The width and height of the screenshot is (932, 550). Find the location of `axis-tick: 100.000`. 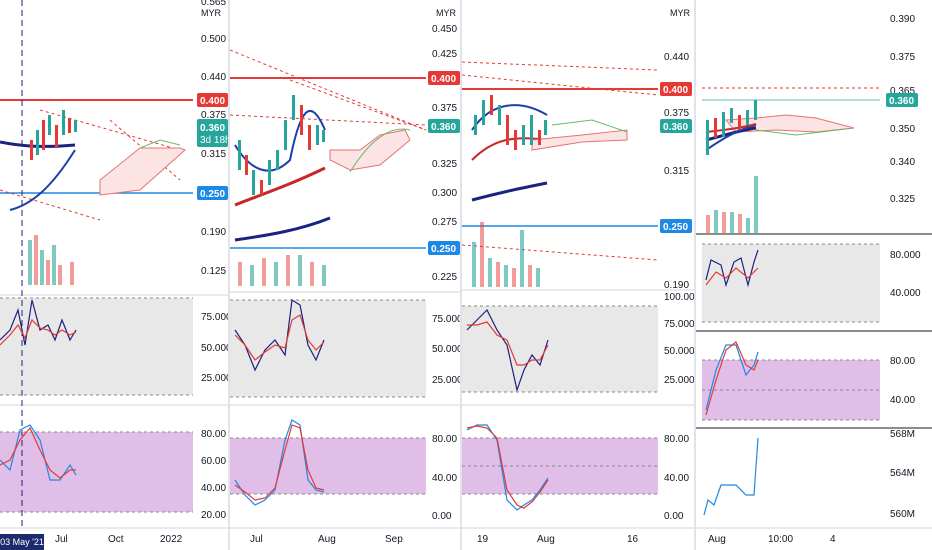

axis-tick: 100.000 is located at coordinates (679, 297).